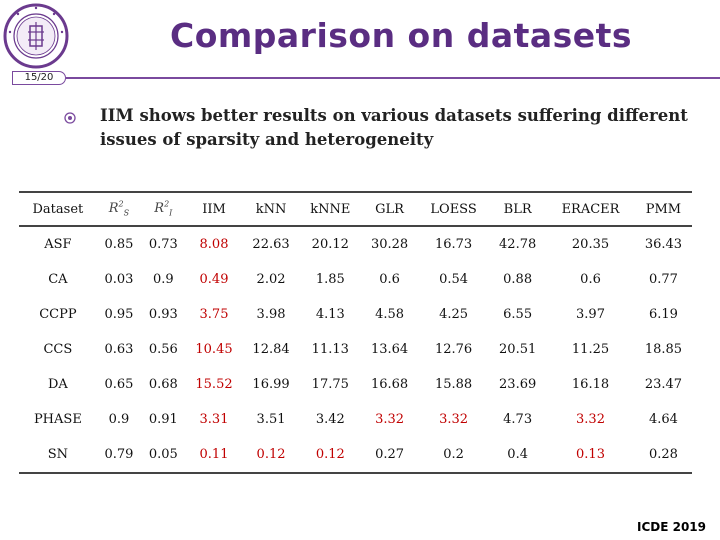 The height and width of the screenshot is (540, 720). What do you see at coordinates (119, 349) in the screenshot?
I see `value-cell: 0.63` at bounding box center [119, 349].